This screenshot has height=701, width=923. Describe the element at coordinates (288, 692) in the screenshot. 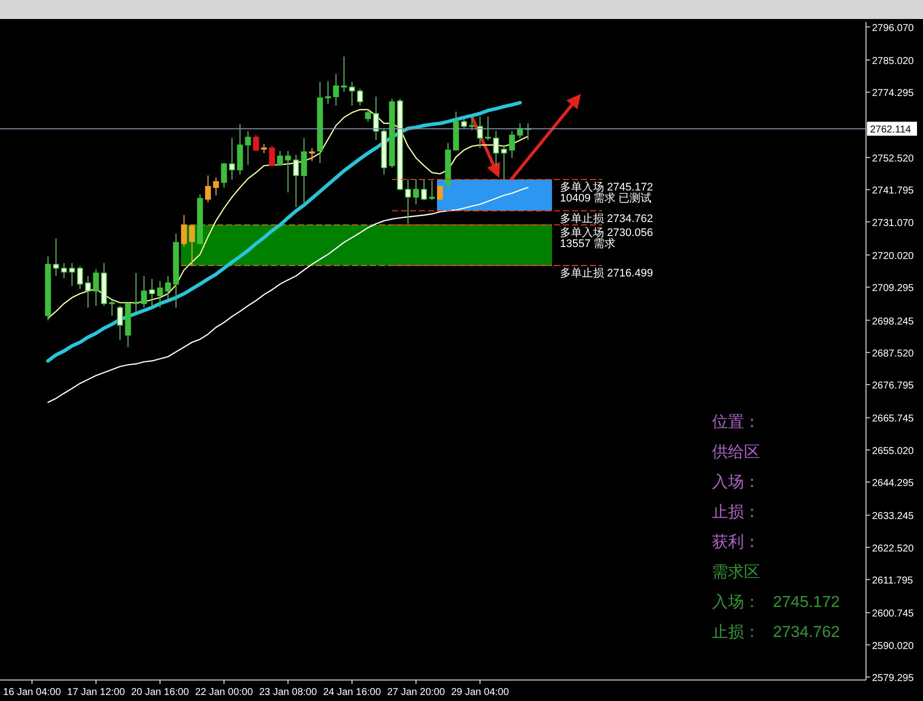

I see `x-tick-label: 23 Jan 08:00` at that location.